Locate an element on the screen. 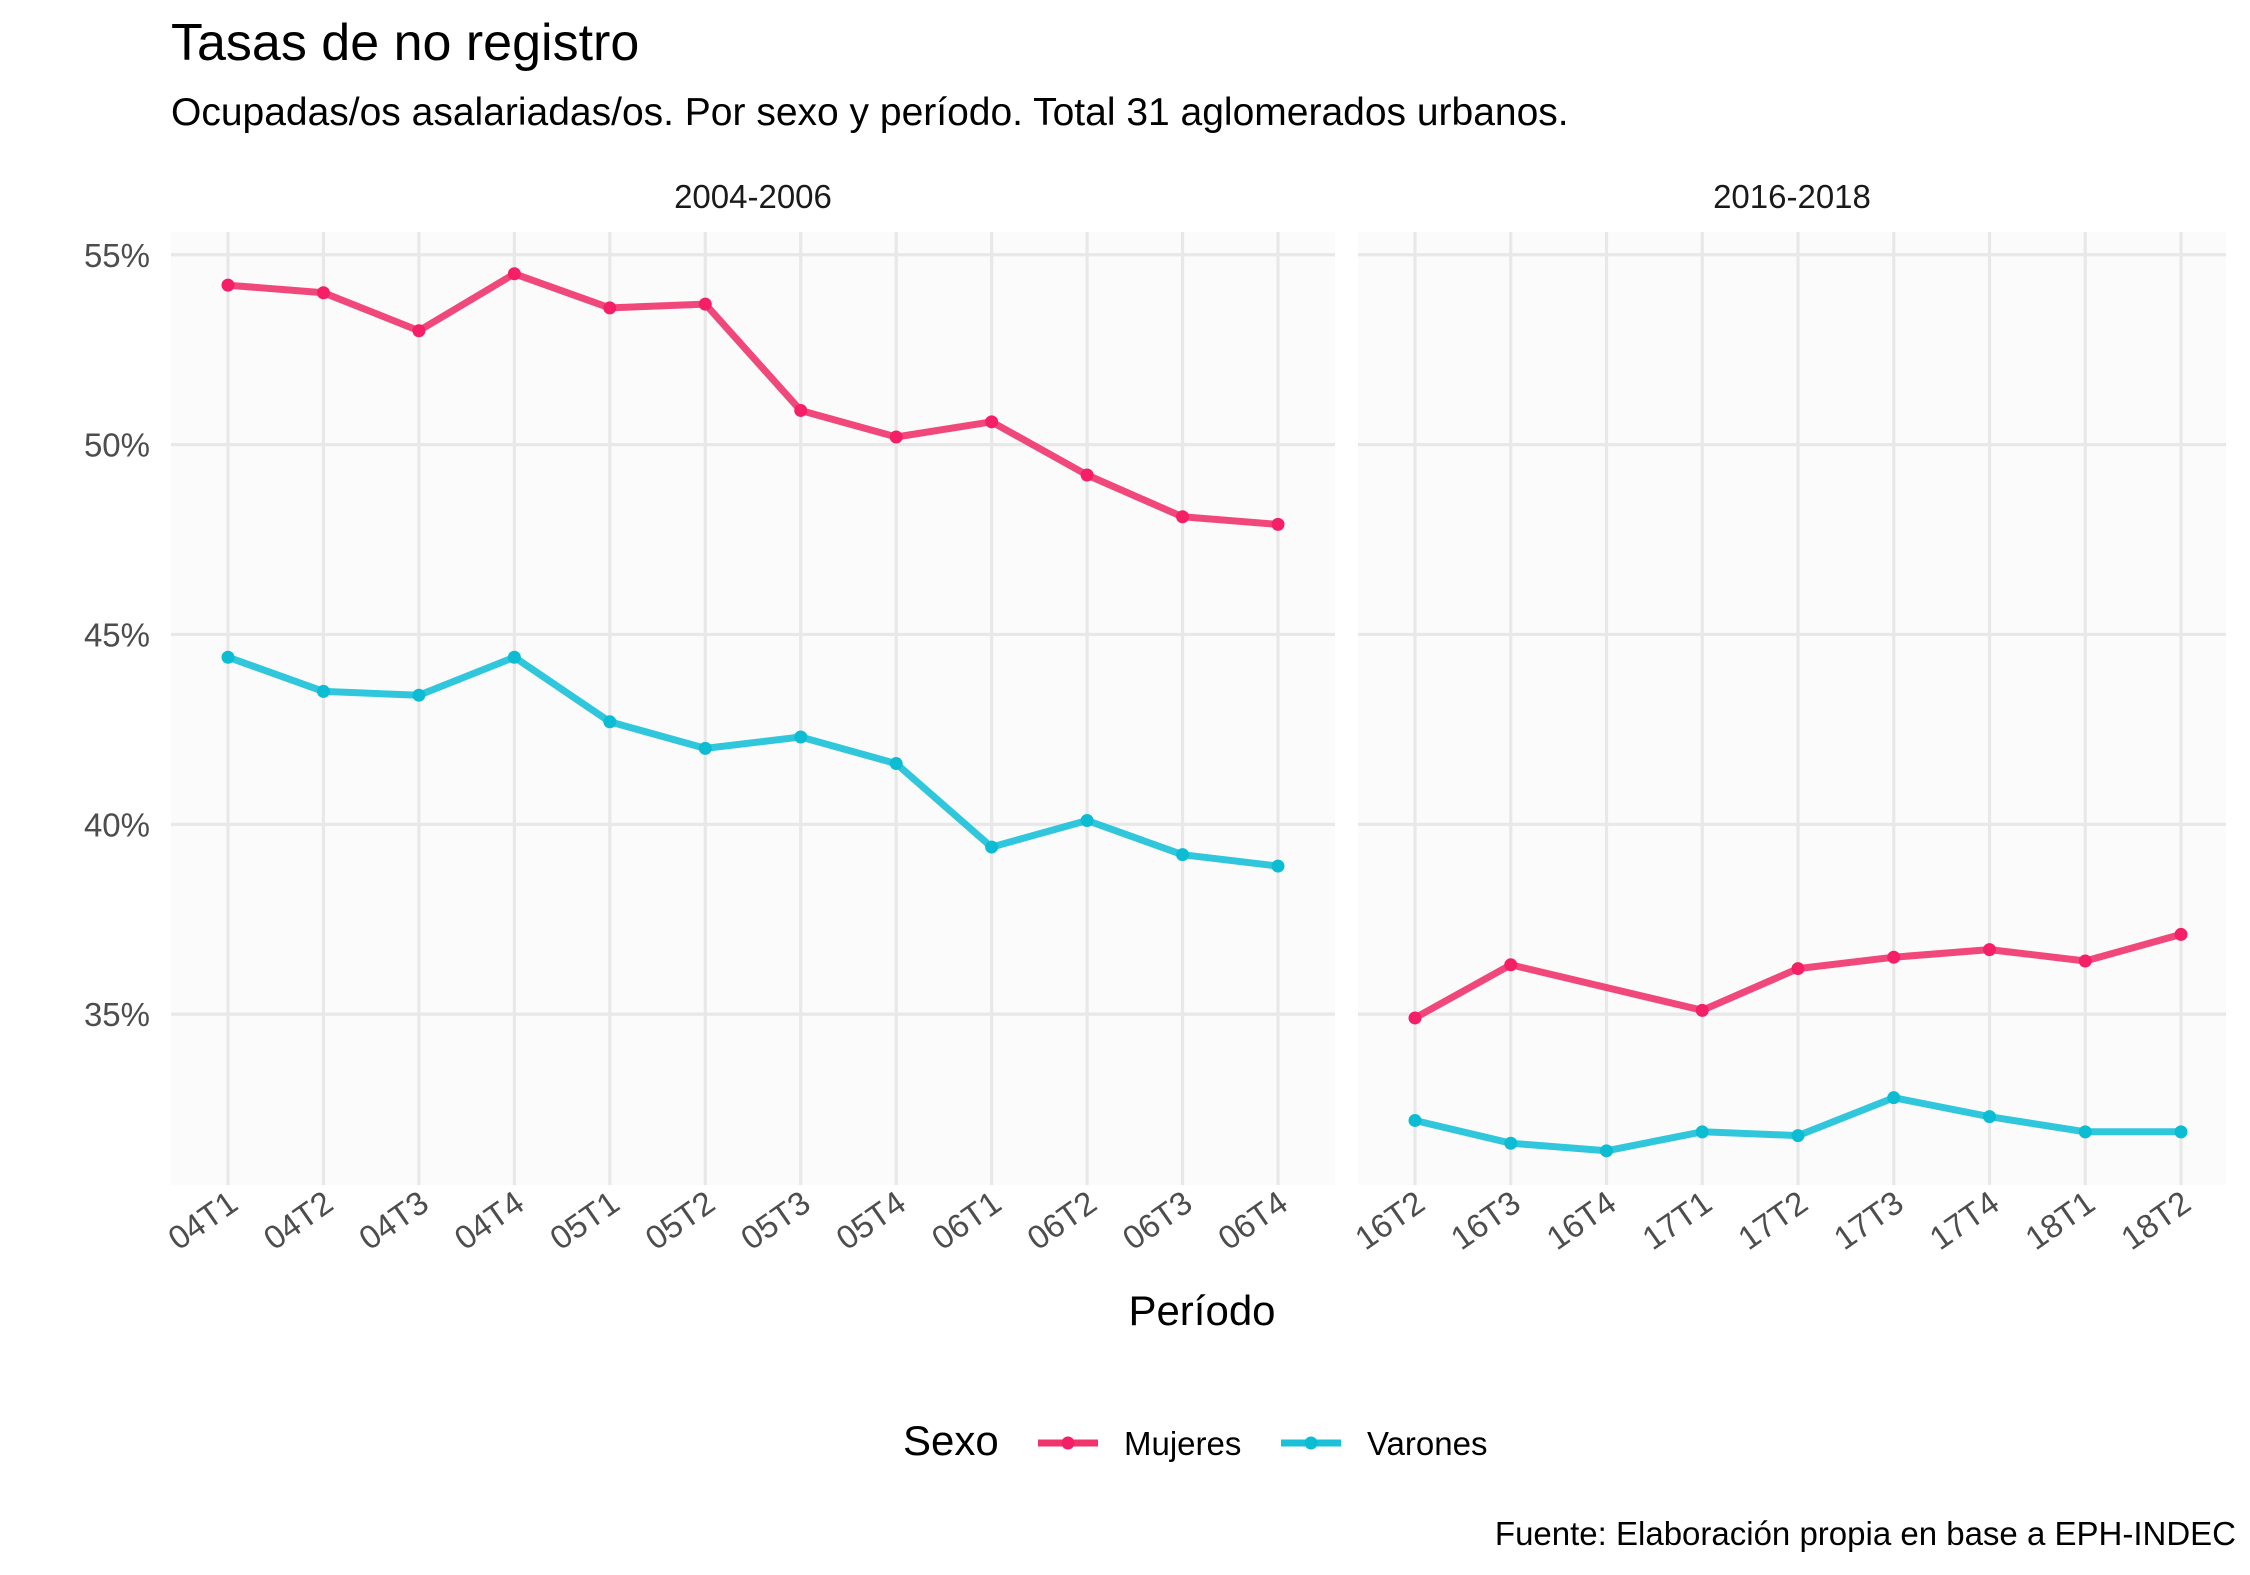 The width and height of the screenshot is (2250, 1575). x-tick-label: 06T3 is located at coordinates (1157, 1219).